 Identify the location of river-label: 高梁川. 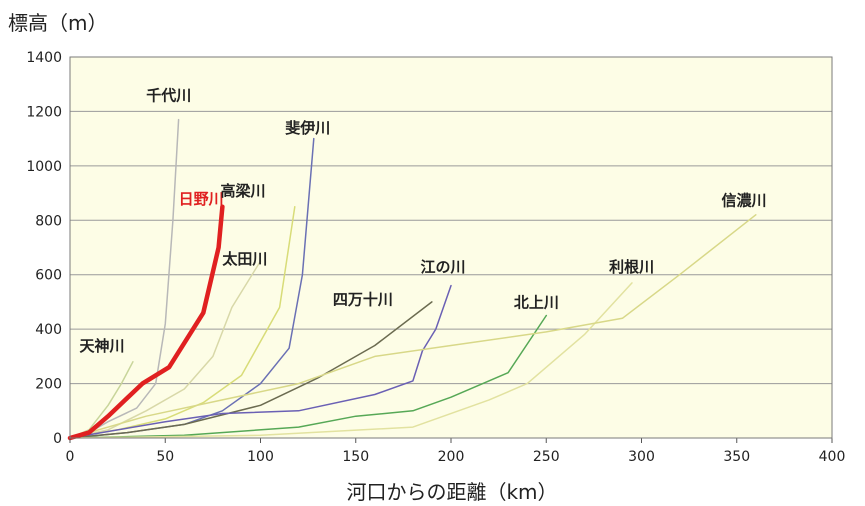
(242, 191).